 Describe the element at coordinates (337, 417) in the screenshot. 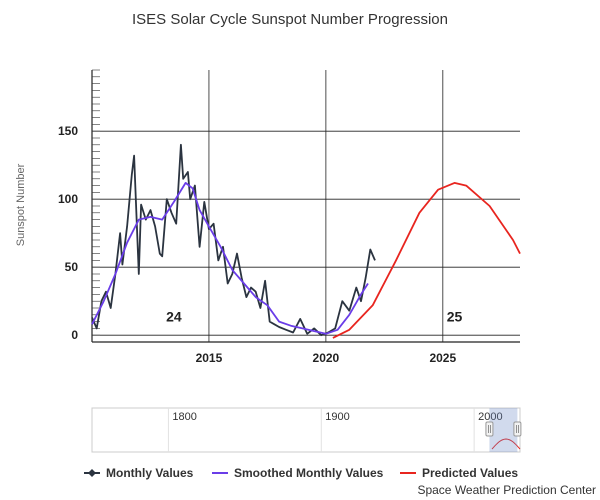

I see `navigator-tick-label: 1900` at that location.